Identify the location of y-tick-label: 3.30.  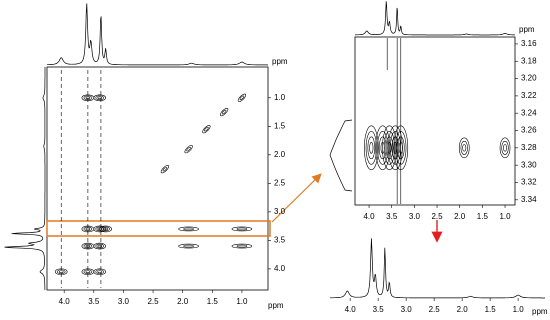
(529, 164).